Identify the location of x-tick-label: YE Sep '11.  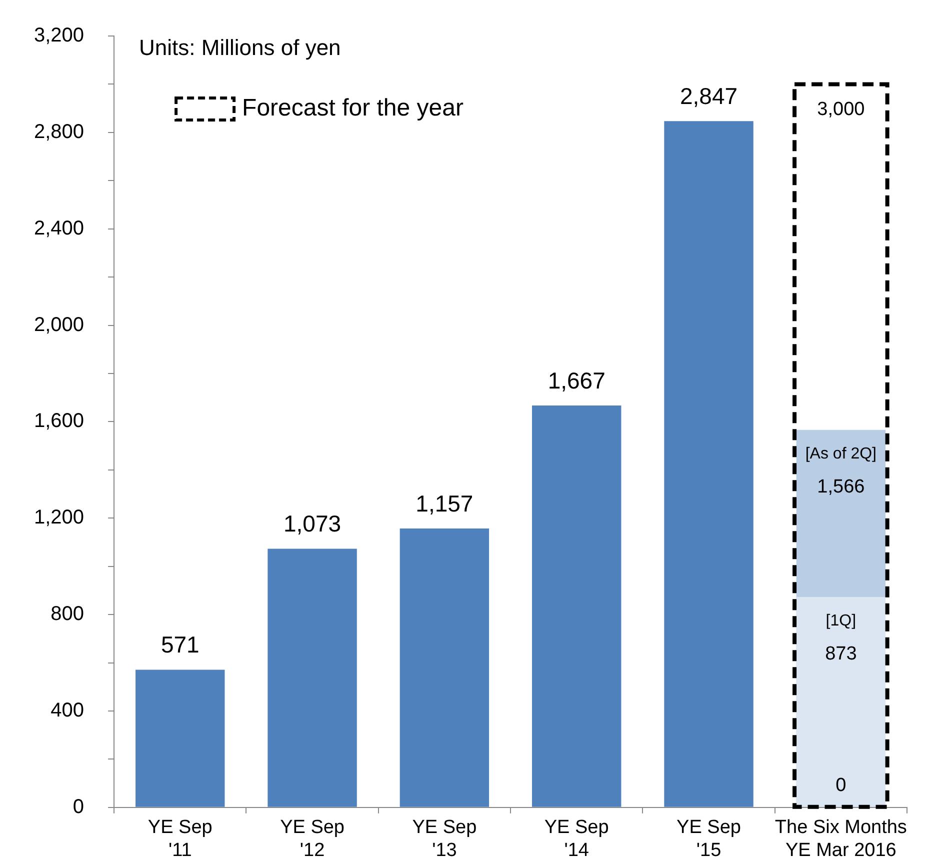
(180, 839).